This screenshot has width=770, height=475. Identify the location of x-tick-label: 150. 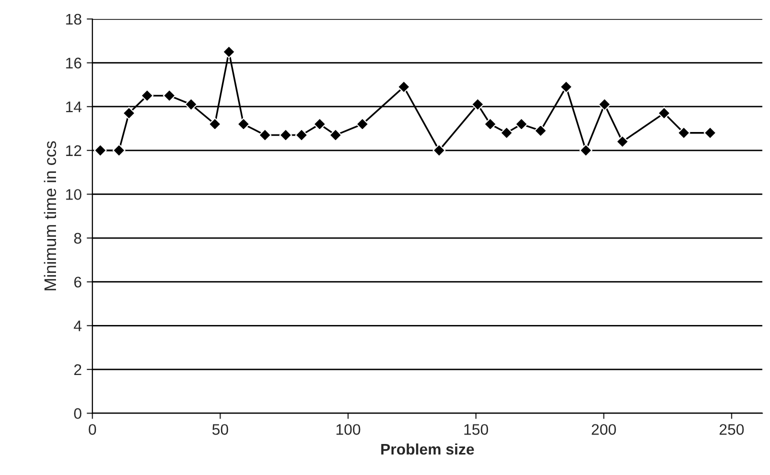
(476, 429).